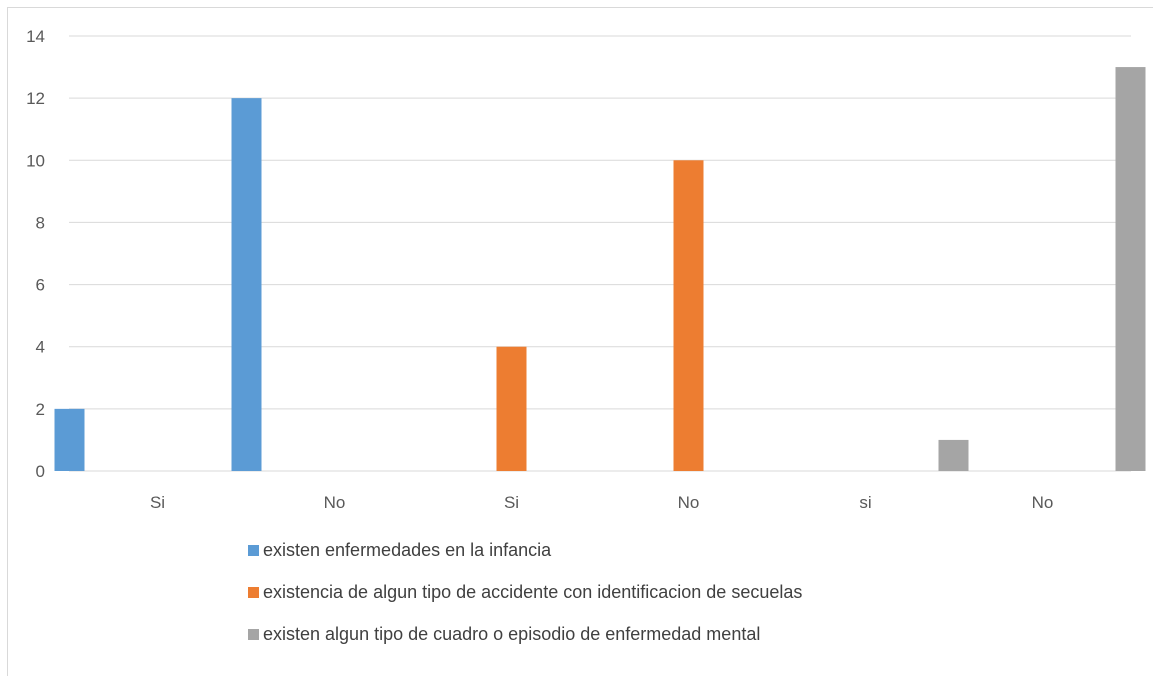 This screenshot has width=1154, height=677. I want to click on y-tick-label: 2, so click(40, 409).